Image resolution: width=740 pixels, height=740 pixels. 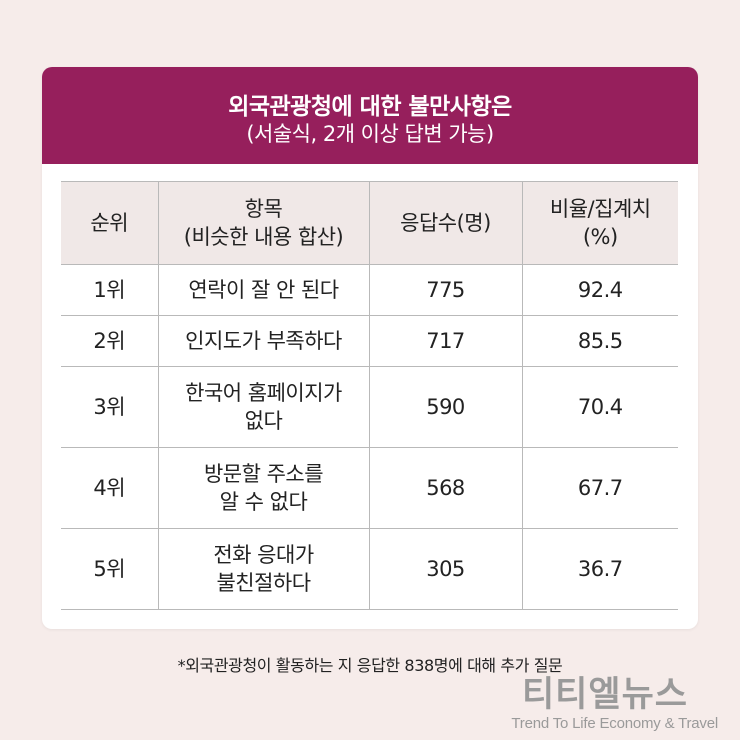 What do you see at coordinates (263, 237) in the screenshot?
I see `column-header-sublabel: (비슷한 내용 합산)` at bounding box center [263, 237].